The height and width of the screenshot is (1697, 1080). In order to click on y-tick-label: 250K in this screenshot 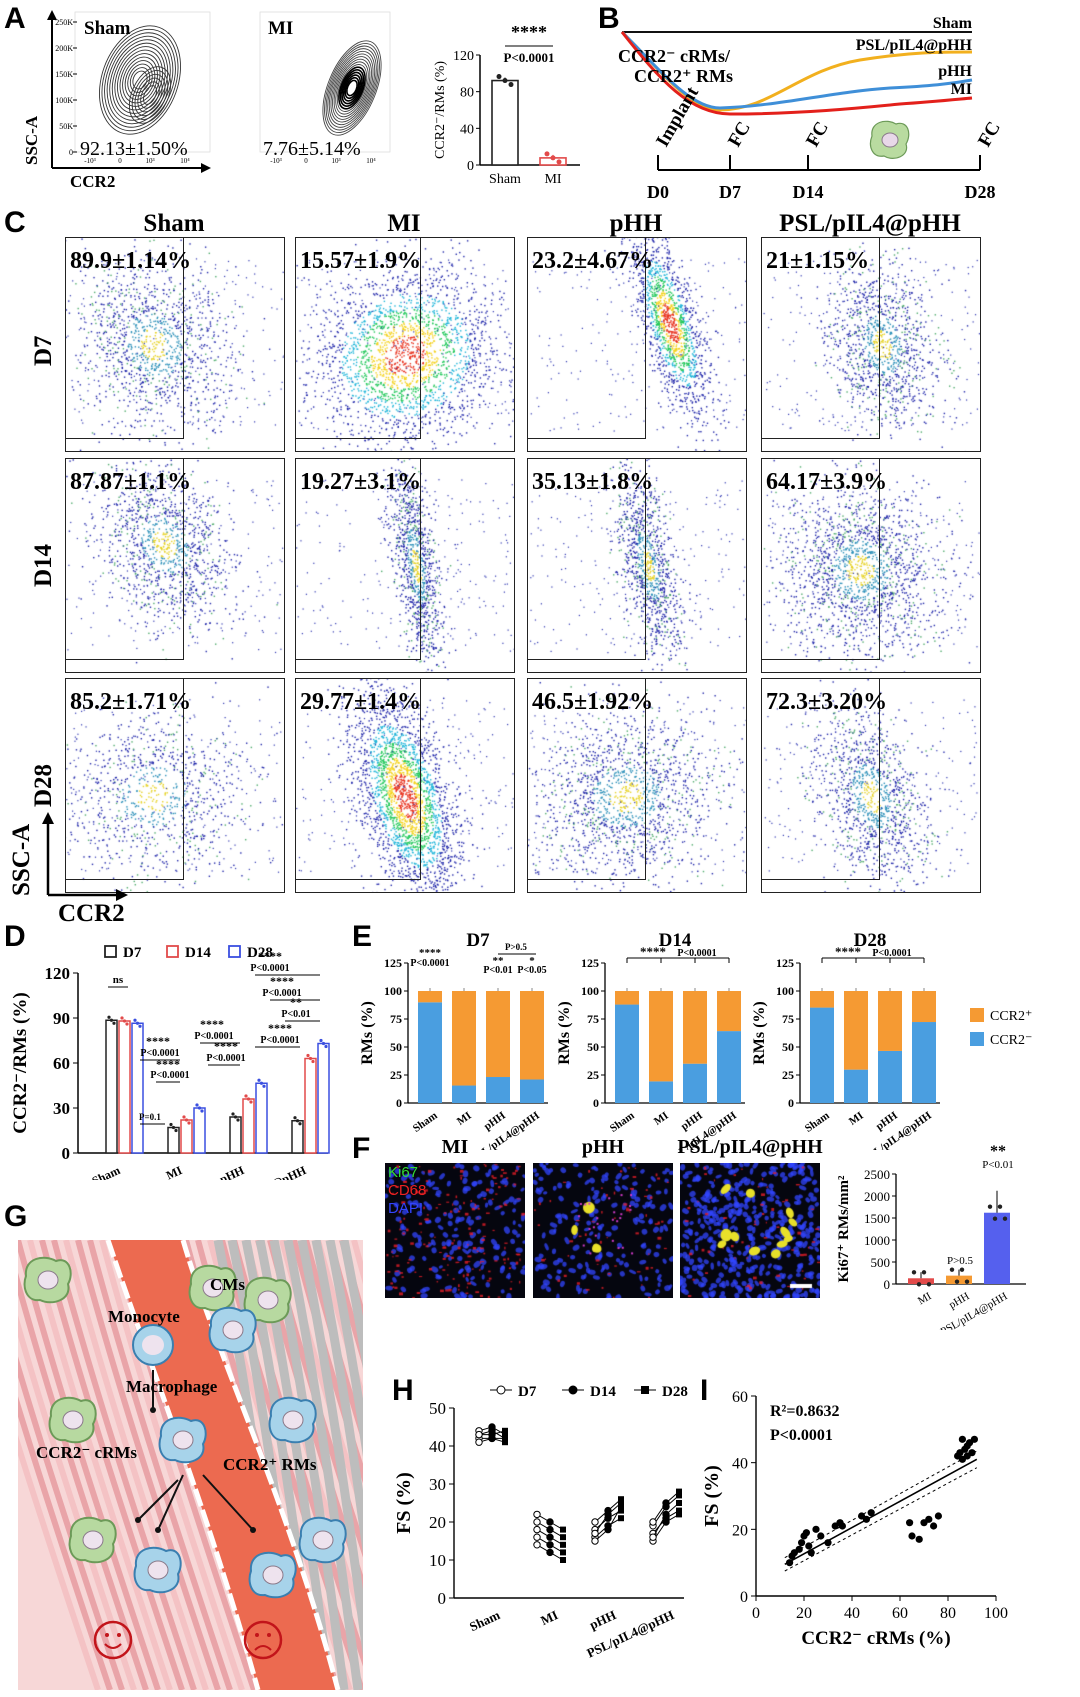, I will do `click(64, 22)`.